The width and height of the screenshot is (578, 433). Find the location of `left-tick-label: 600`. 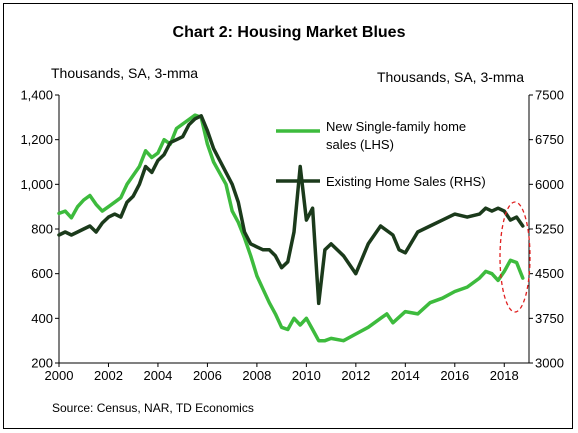

left-tick-label: 600 is located at coordinates (42, 273).